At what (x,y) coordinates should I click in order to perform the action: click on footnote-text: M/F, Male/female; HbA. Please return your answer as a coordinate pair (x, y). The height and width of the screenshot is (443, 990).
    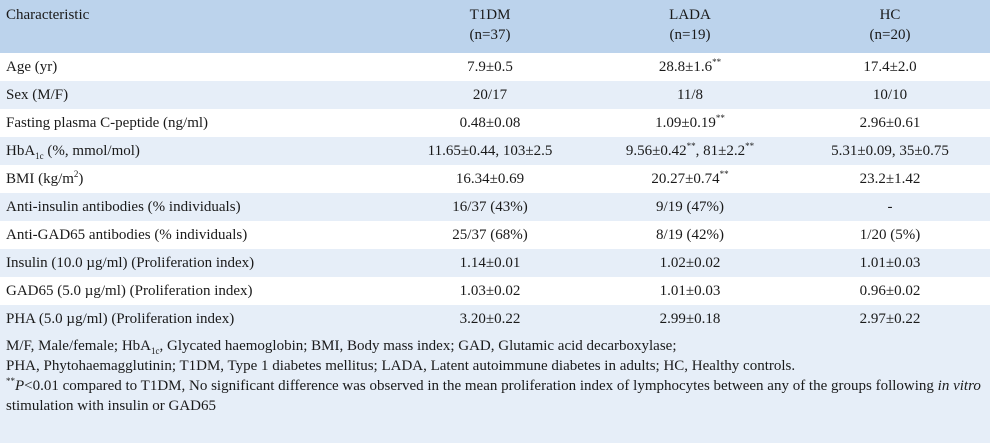
    Looking at the image, I should click on (79, 346).